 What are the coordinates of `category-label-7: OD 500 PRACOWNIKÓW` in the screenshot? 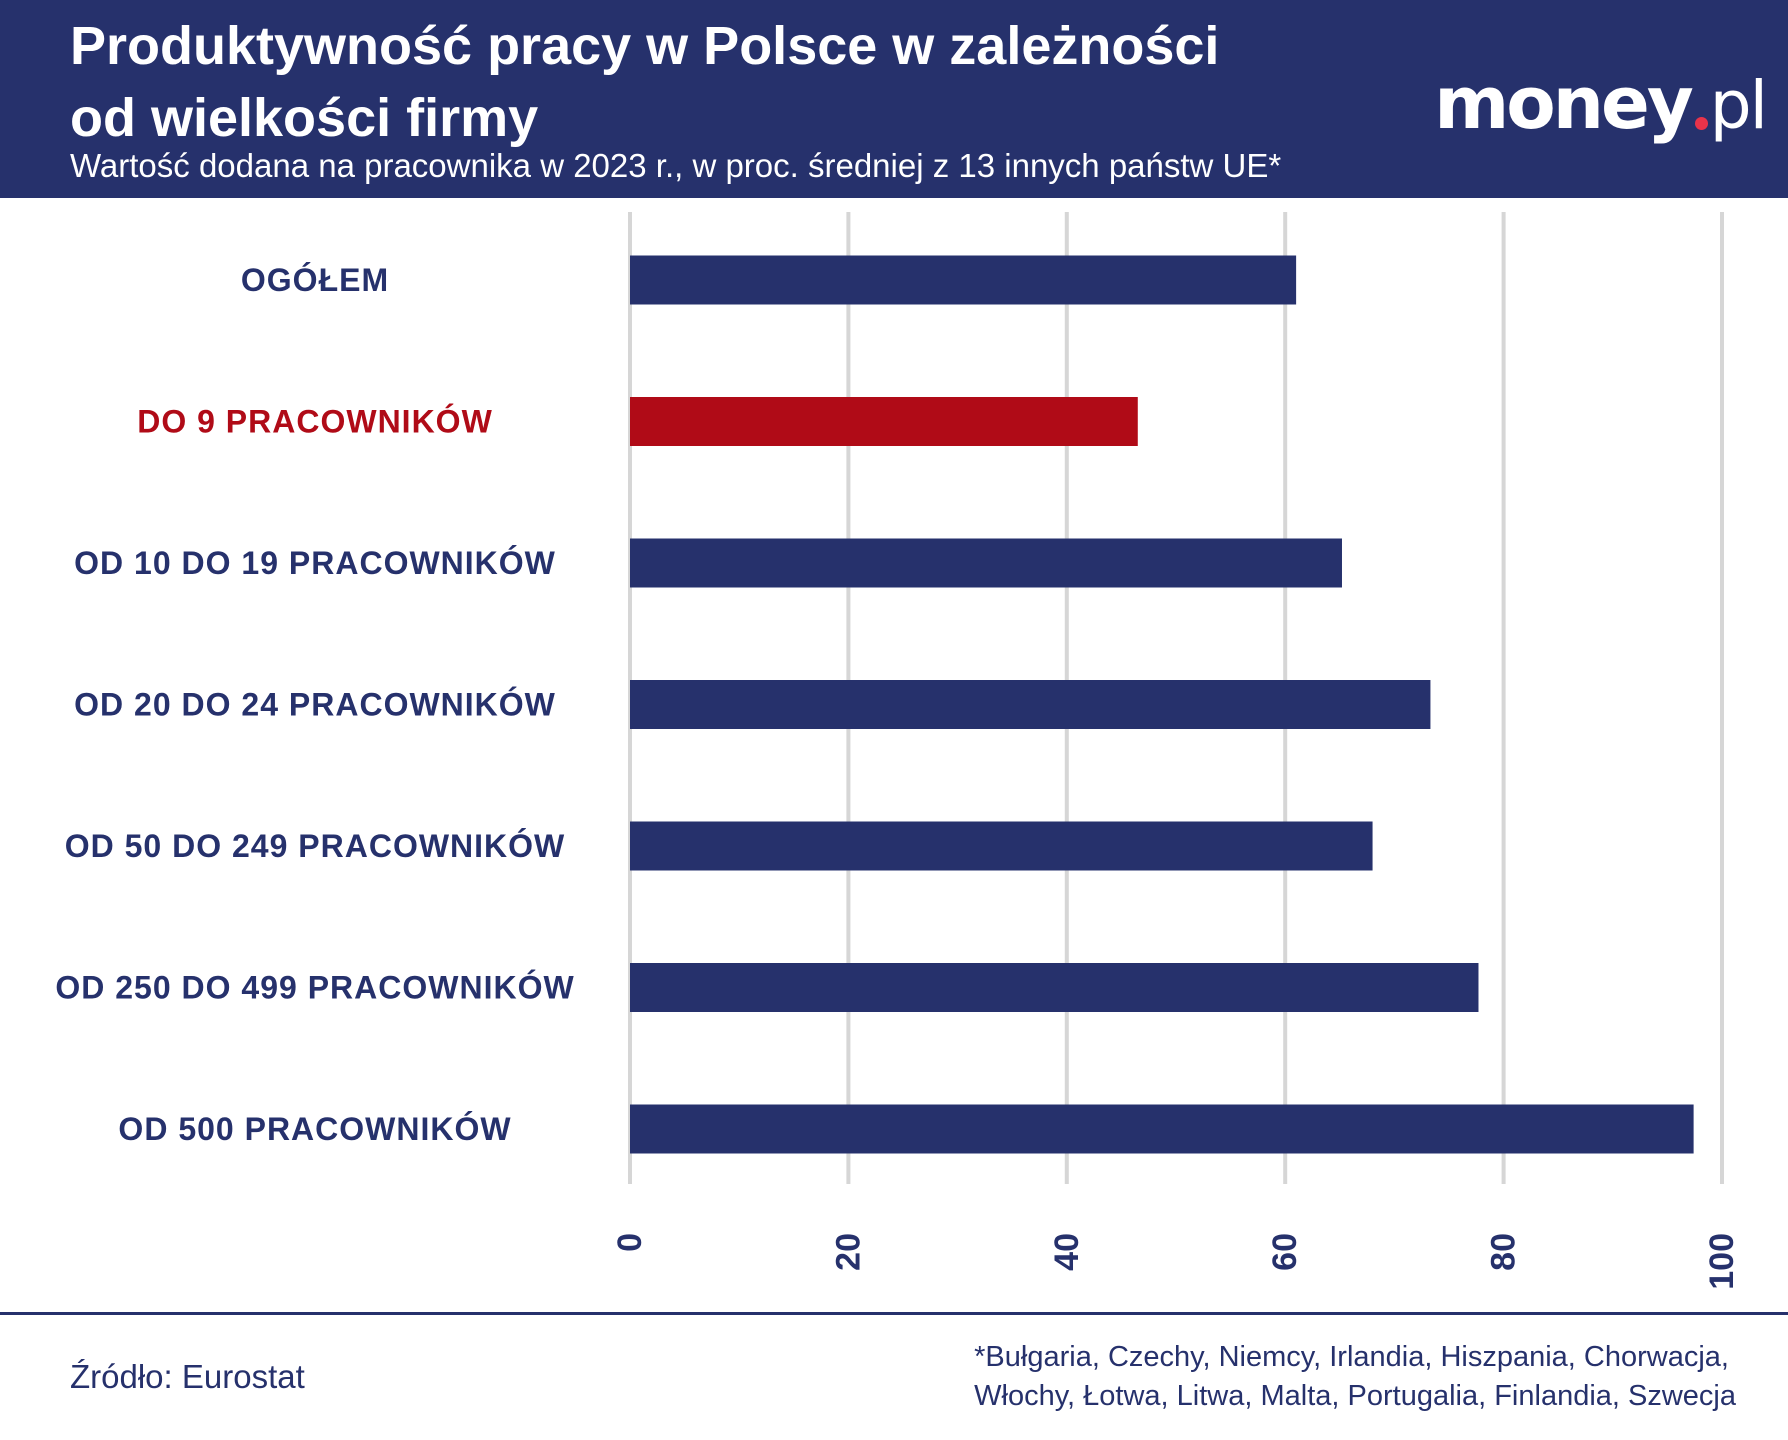 It's located at (314, 1129).